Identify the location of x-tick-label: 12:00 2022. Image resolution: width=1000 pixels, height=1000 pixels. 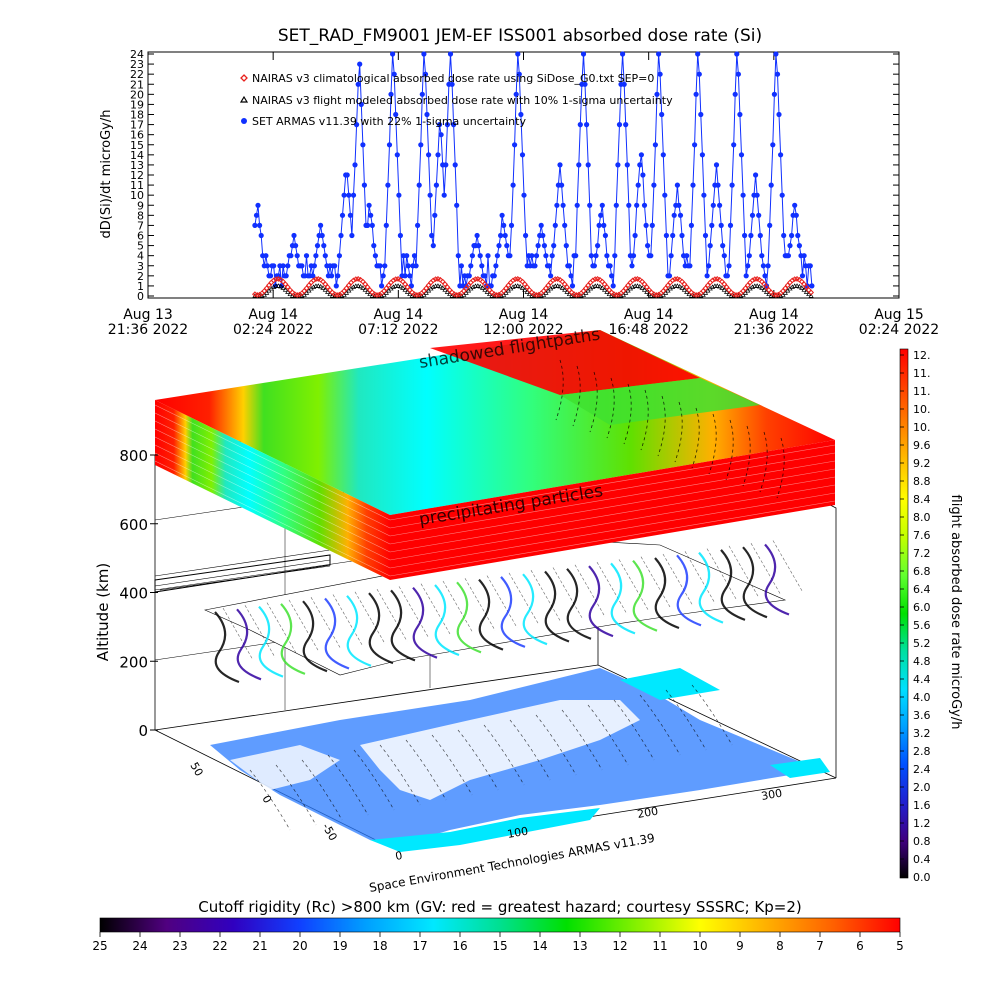
(523, 330).